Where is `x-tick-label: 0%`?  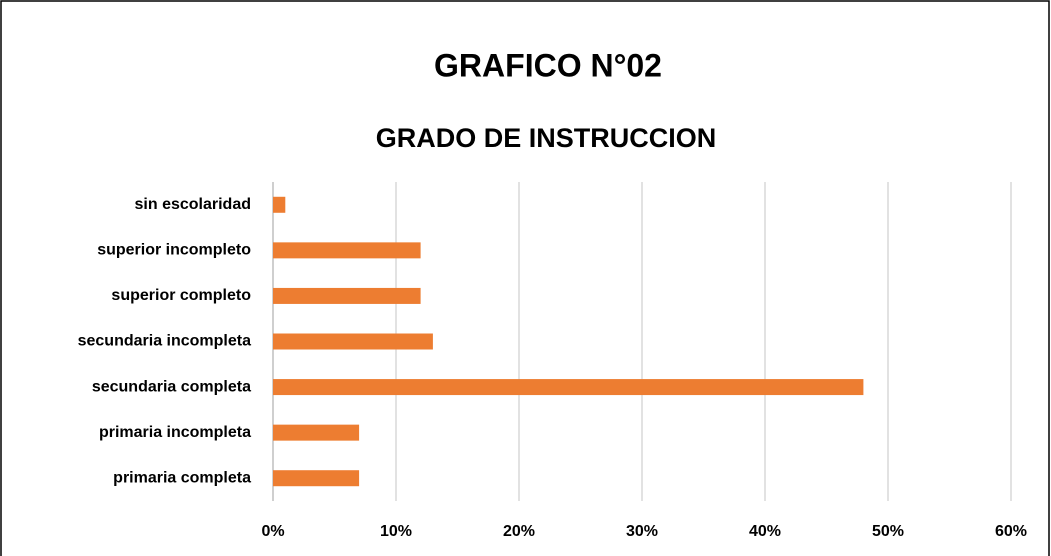 x-tick-label: 0% is located at coordinates (272, 531).